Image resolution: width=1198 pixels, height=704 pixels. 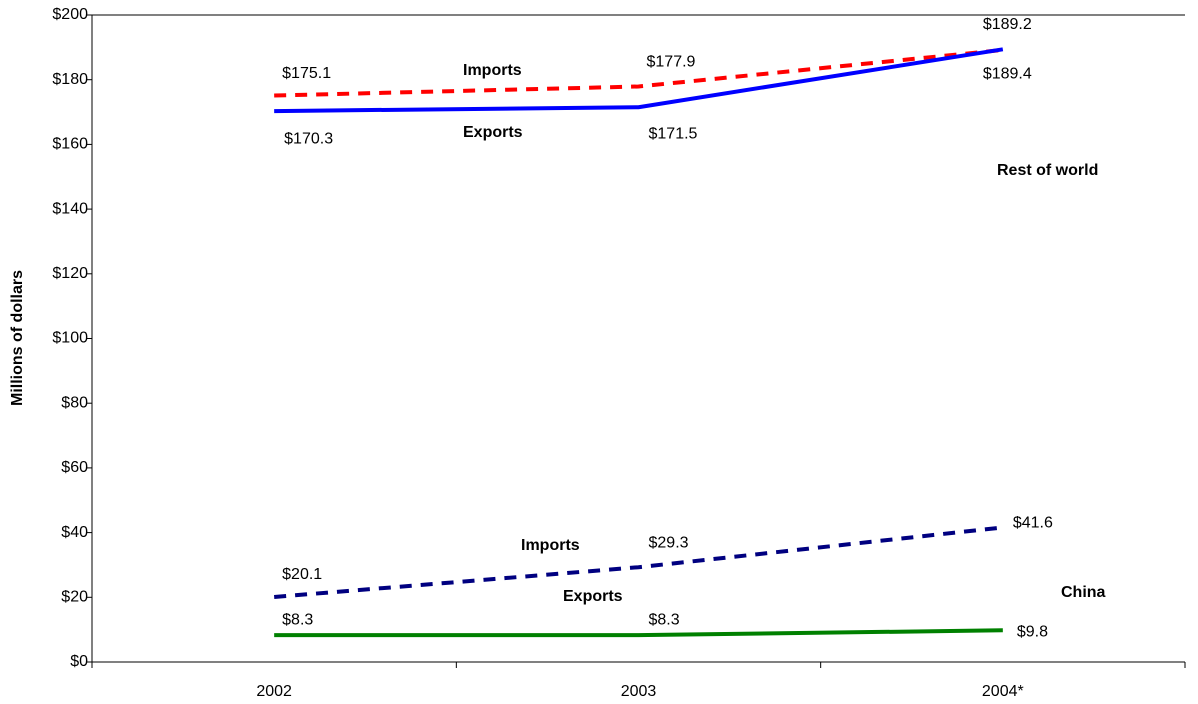 What do you see at coordinates (70, 273) in the screenshot?
I see `y-tick-label: $120` at bounding box center [70, 273].